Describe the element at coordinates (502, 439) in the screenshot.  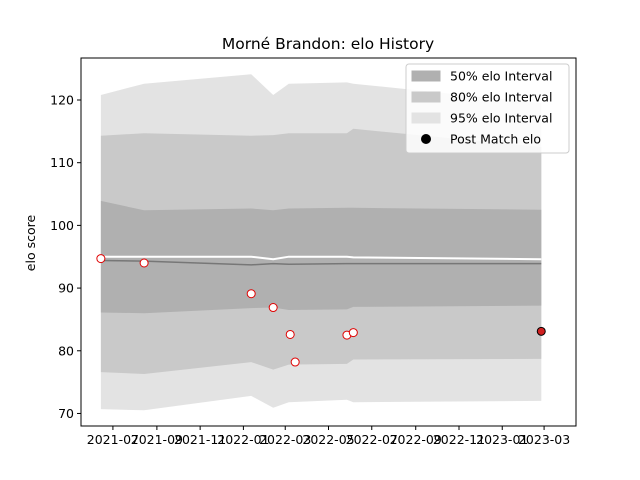
I see `x-tick-label: 2023-01` at that location.